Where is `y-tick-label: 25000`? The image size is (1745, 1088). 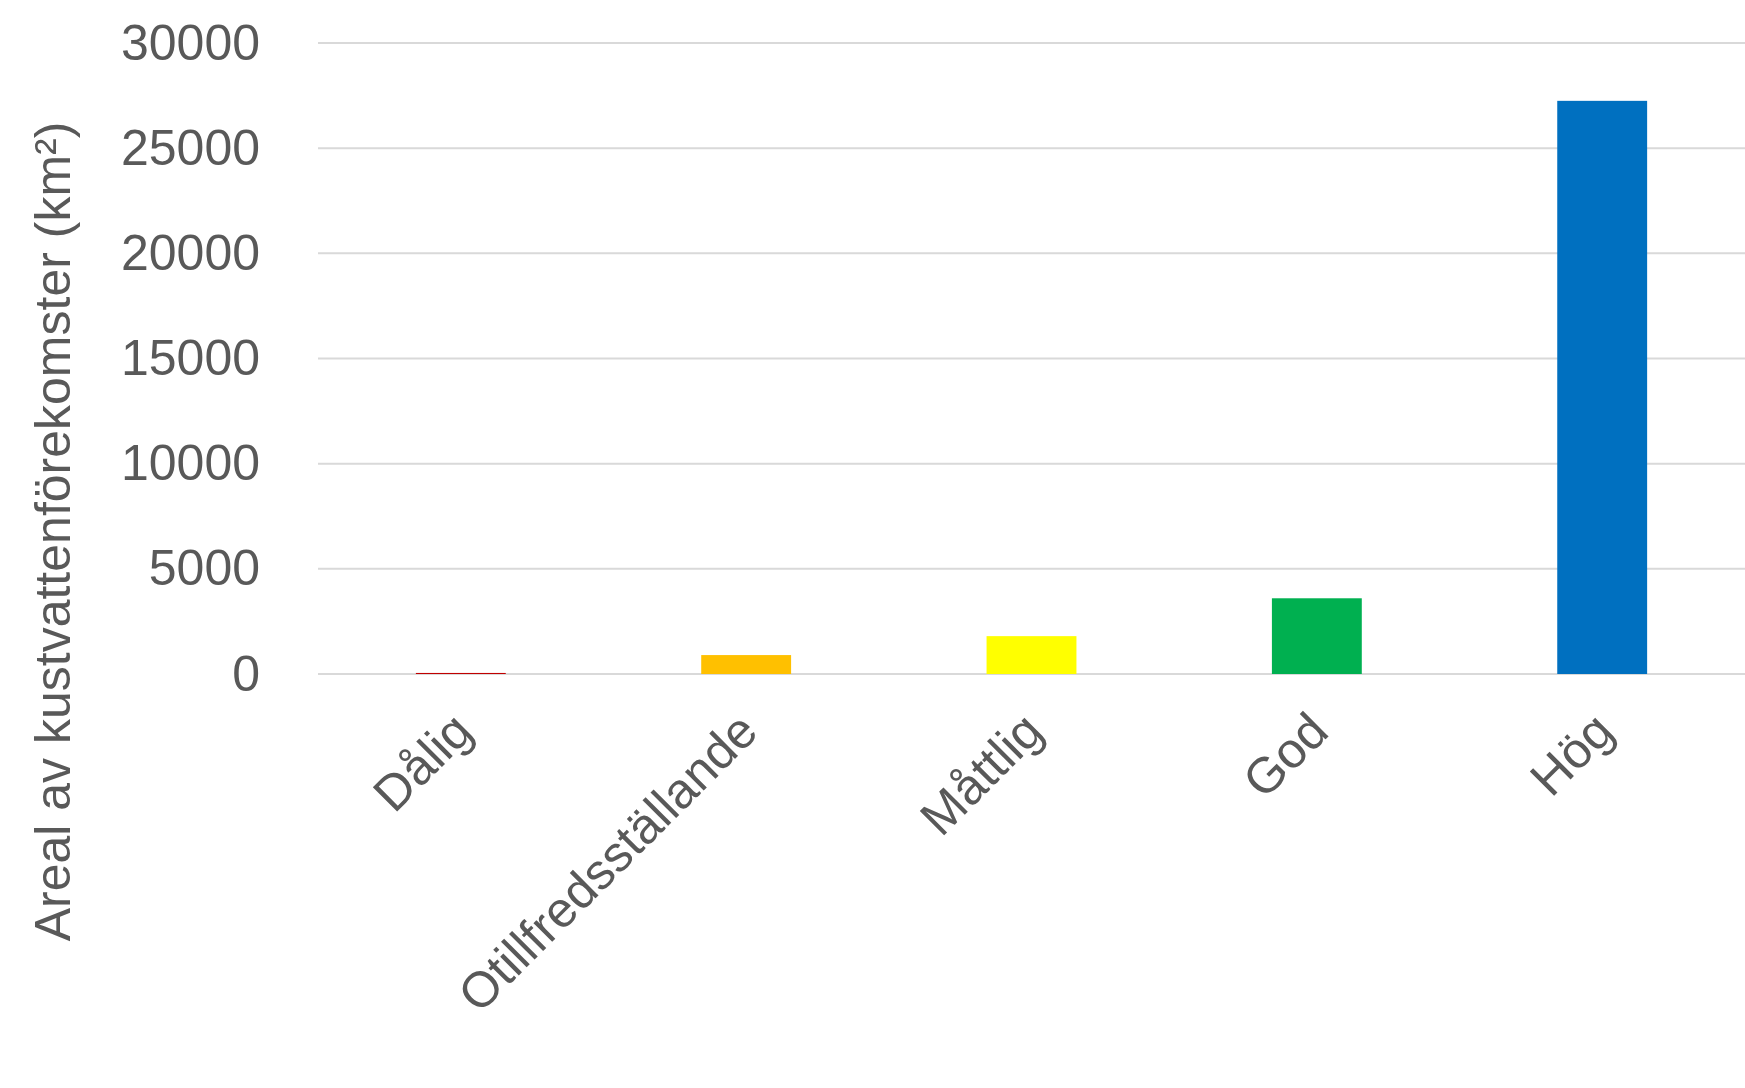 y-tick-label: 25000 is located at coordinates (190, 147).